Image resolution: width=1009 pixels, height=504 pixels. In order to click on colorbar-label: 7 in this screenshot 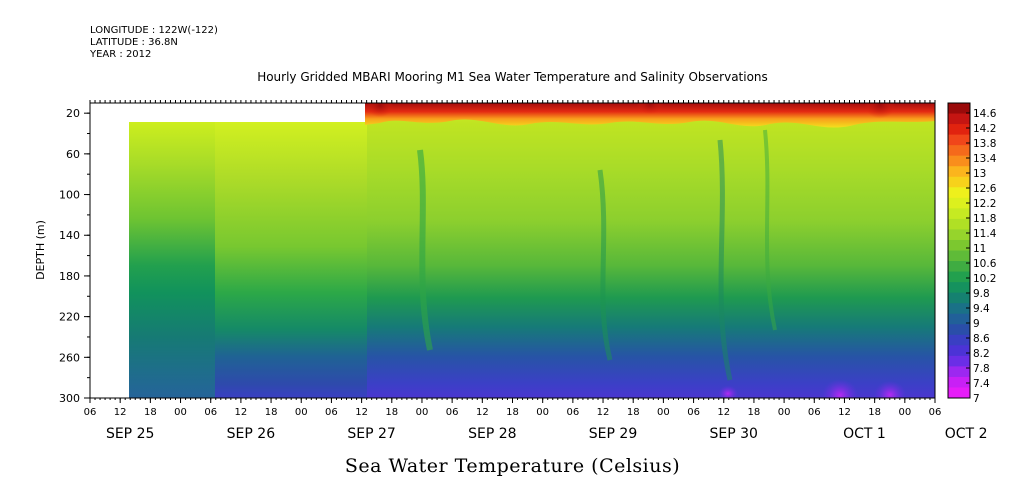, I will do `click(976, 399)`.